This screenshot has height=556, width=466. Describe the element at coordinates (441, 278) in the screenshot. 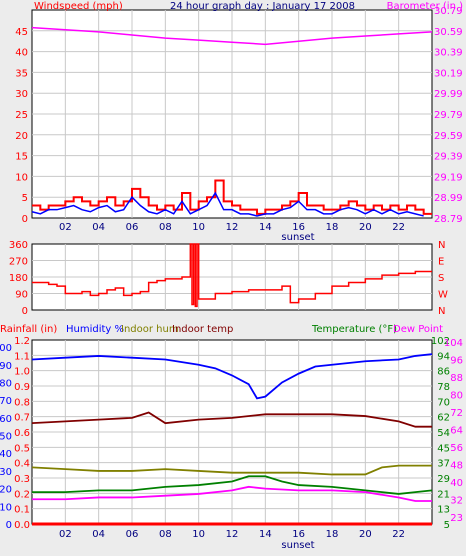

I see `compass-tick-label: S` at that location.